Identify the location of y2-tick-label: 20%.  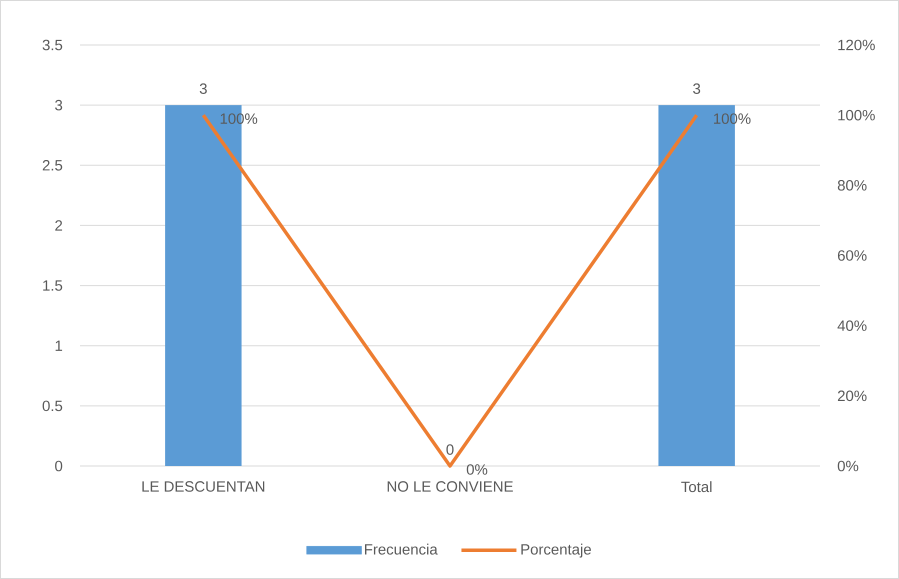
(852, 396).